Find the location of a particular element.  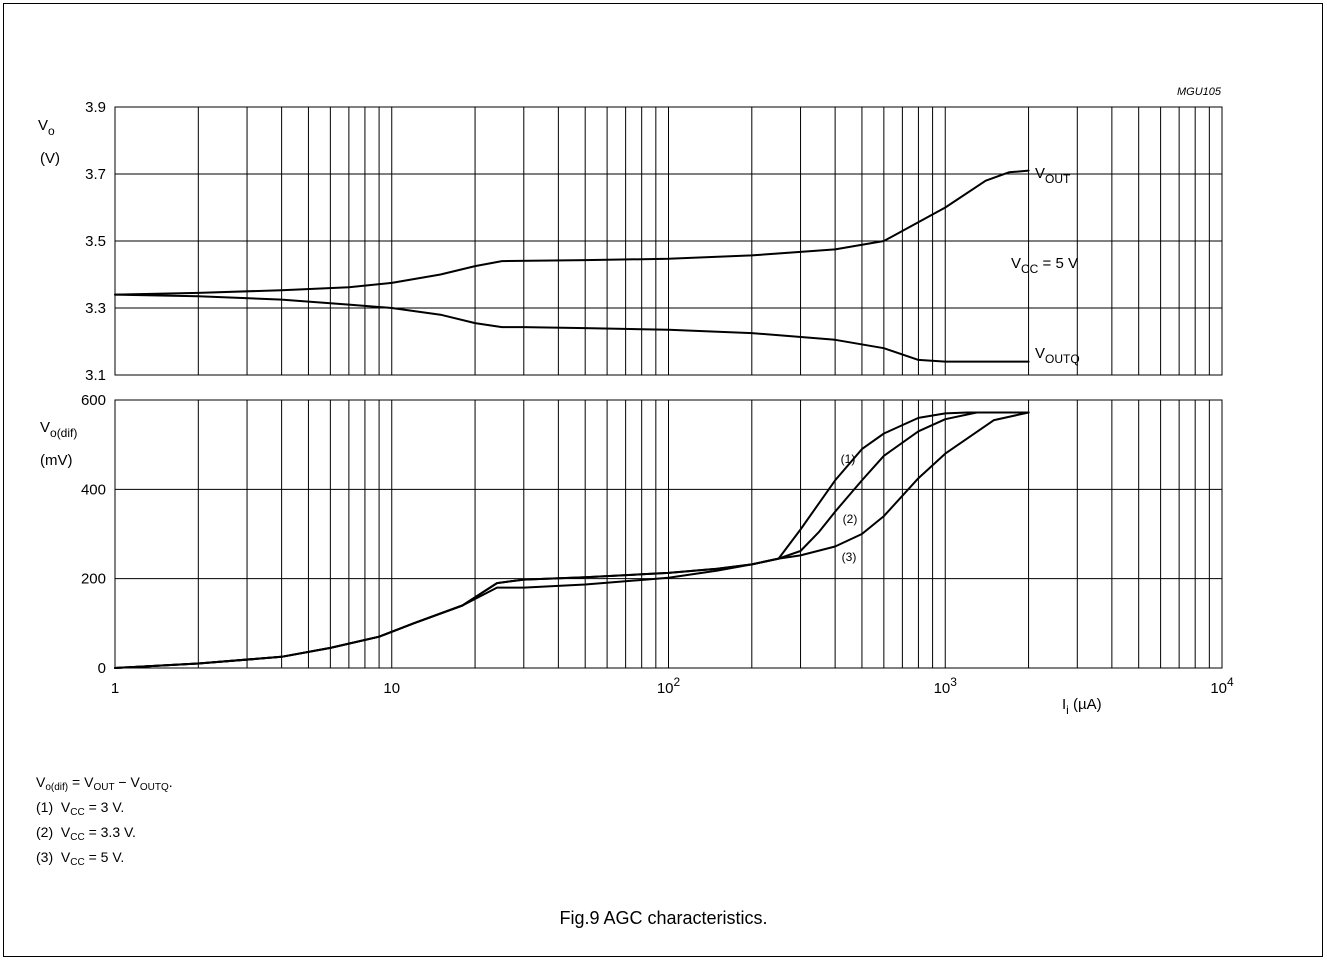

x-tick-label: 1 is located at coordinates (115, 688).